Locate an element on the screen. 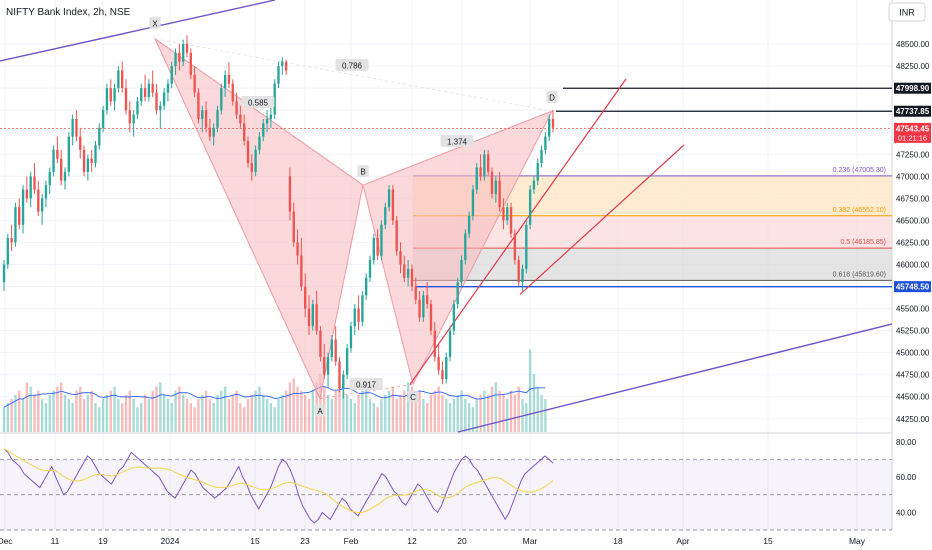 This screenshot has width=932, height=550. pattern-point-b-bg is located at coordinates (363, 171).